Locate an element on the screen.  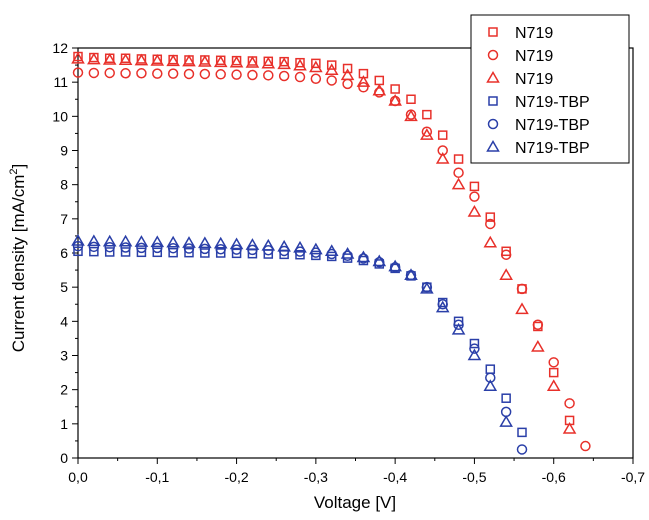
y-axis-label: Current density [mA/cm2] is located at coordinates (18, 258).